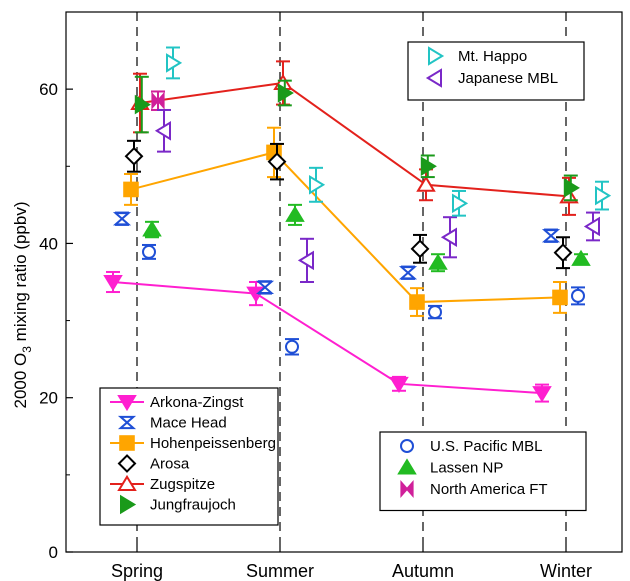 This screenshot has width=630, height=581. I want to click on data-point-north-america-ft, so click(158, 100).